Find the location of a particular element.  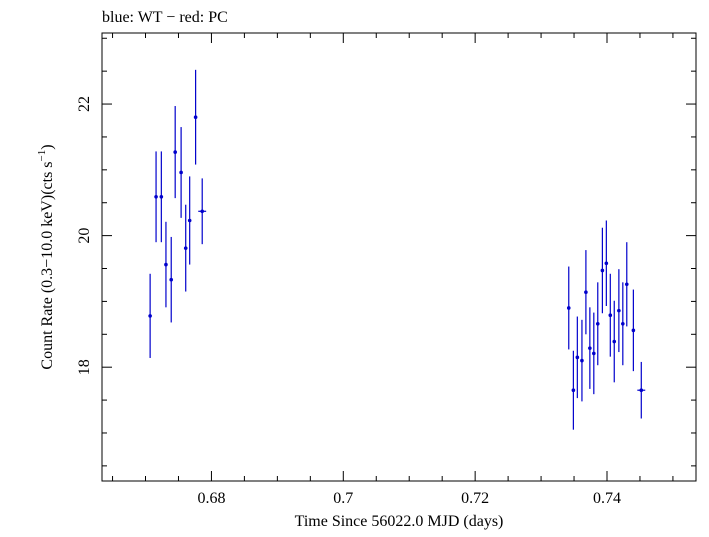

x-axis-label: Time Since 56022.0 MJD (days) is located at coordinates (399, 521).